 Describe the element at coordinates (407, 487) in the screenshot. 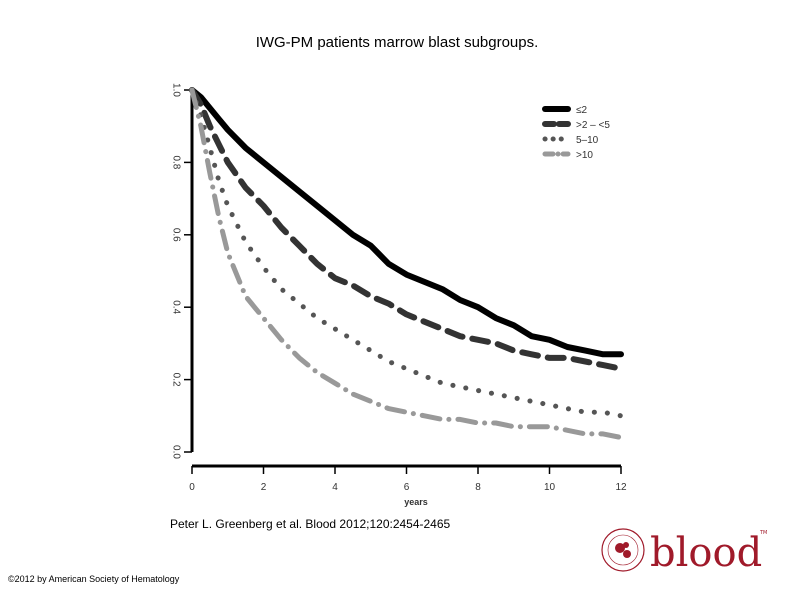

I see `x-tick-label: 6` at that location.